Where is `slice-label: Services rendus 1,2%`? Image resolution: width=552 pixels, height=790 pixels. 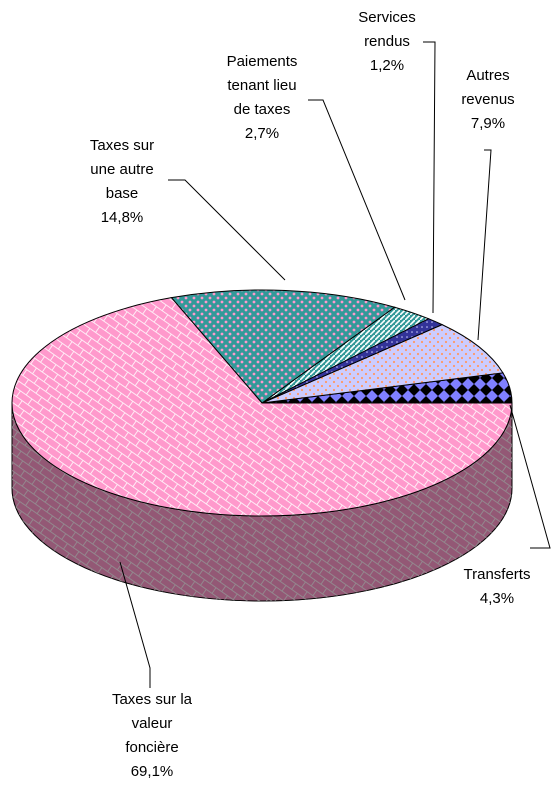
slice-label: Services rendus 1,2% is located at coordinates (387, 42).